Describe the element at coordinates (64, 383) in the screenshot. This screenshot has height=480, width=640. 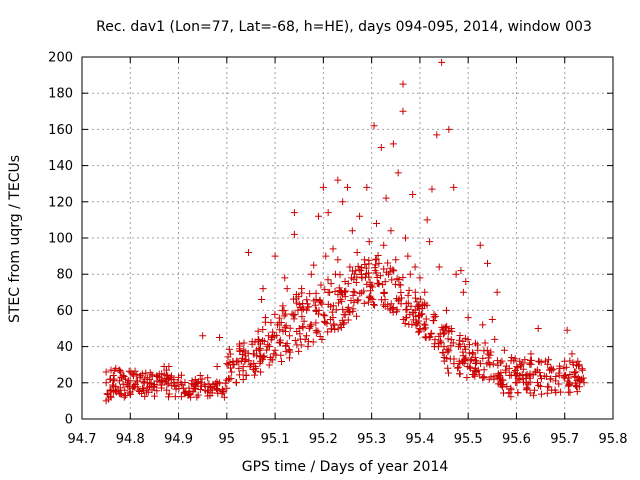
I see `y-tick-label: 20` at that location.